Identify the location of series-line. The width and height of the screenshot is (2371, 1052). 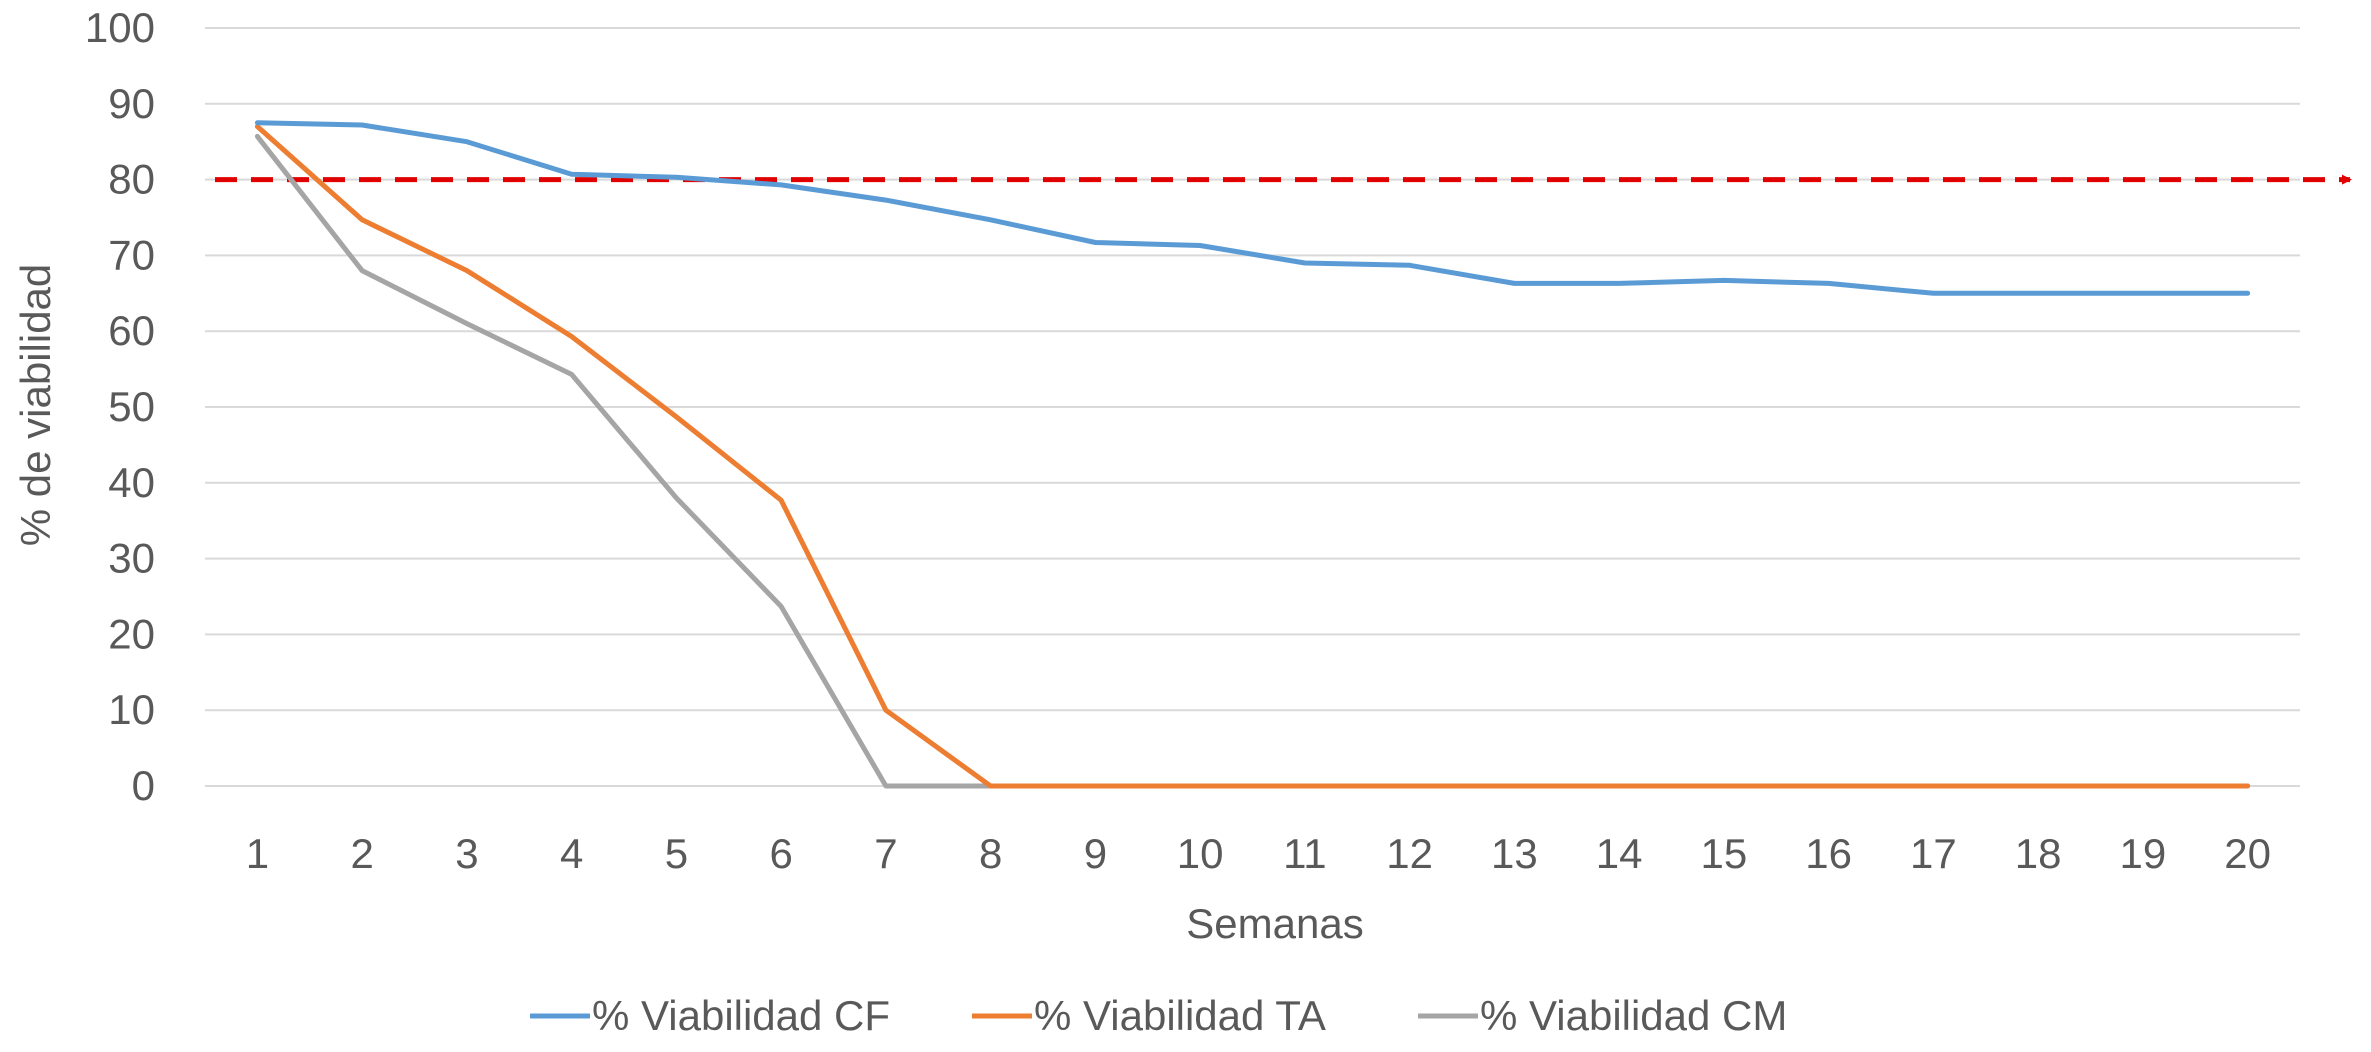
(1252, 208).